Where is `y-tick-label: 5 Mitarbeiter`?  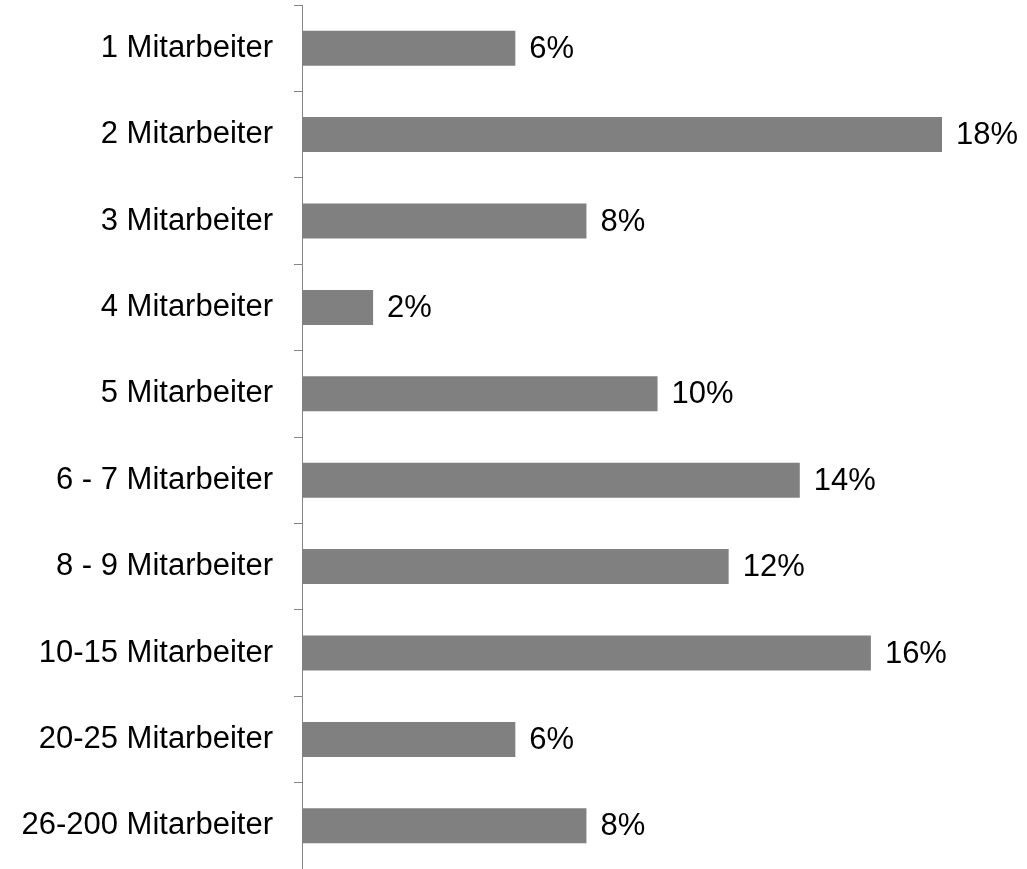
y-tick-label: 5 Mitarbeiter is located at coordinates (186, 392).